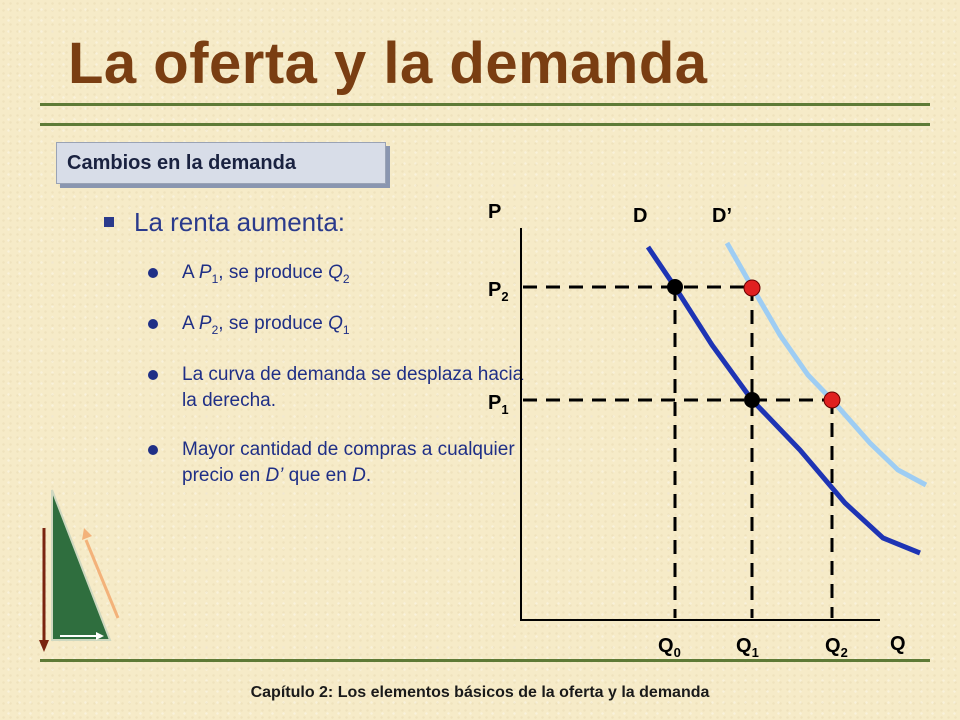  I want to click on point-dprime-p1, so click(832, 400).